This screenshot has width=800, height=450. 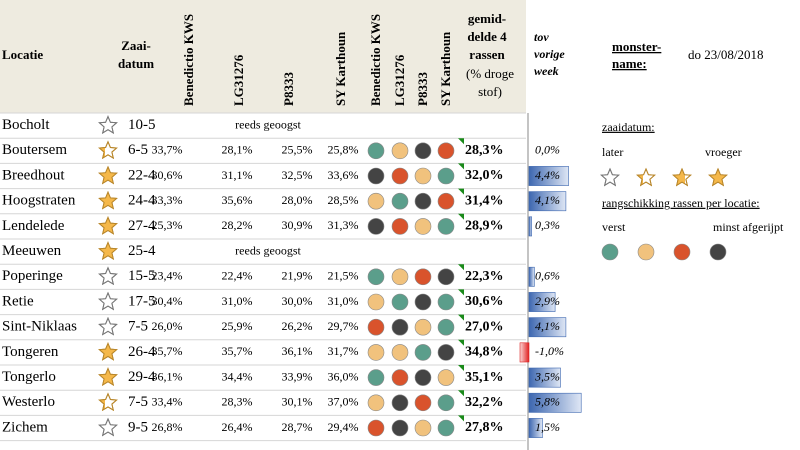 I want to click on location: Lendelede, so click(x=33, y=226).